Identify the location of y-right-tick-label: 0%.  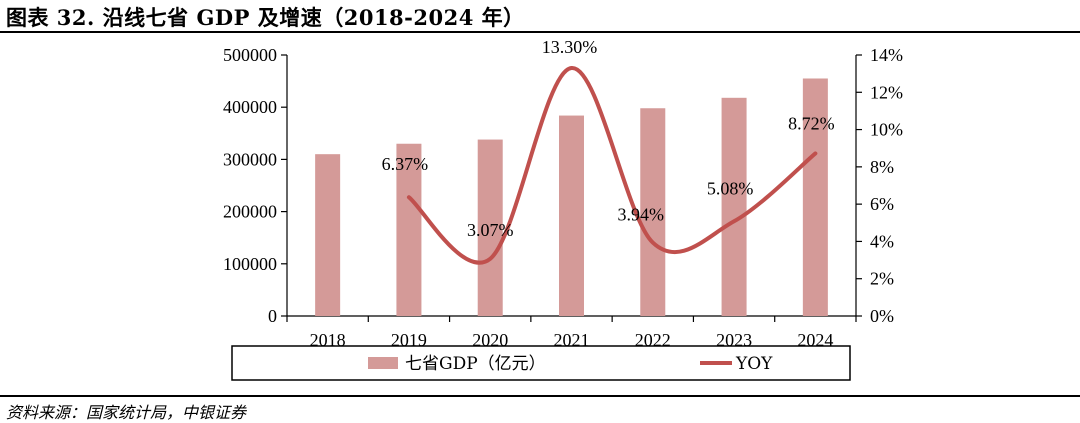
(882, 316).